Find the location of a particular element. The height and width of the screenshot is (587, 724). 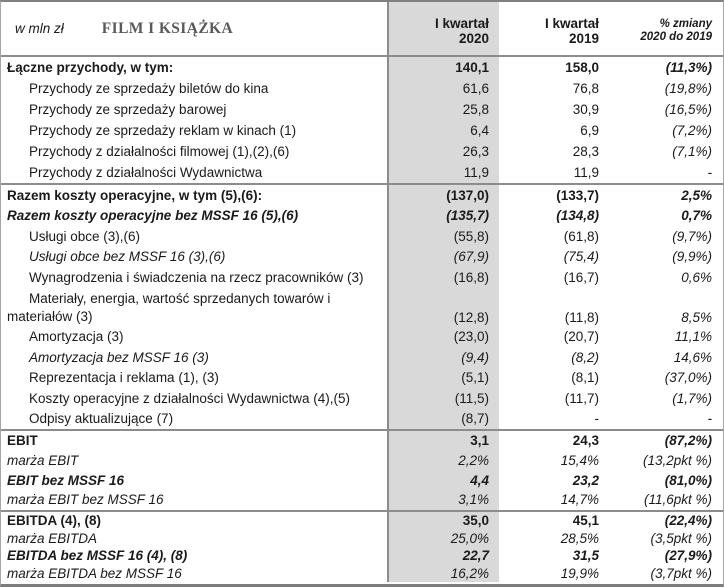

column-header-q1-2020: I kwartał 2020 is located at coordinates (444, 28).